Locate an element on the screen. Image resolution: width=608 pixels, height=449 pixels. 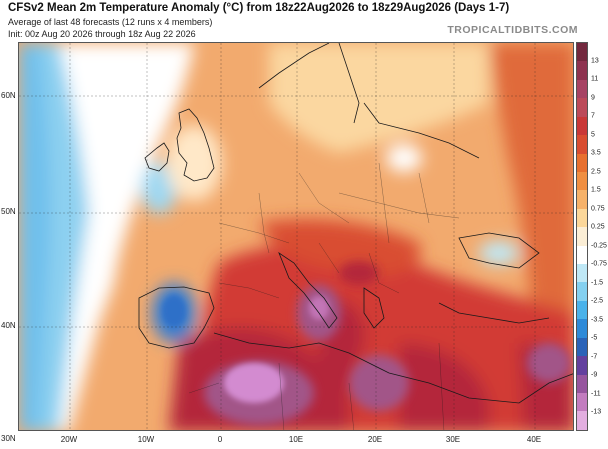
colorbar-level-label: -5 is located at coordinates (594, 338).